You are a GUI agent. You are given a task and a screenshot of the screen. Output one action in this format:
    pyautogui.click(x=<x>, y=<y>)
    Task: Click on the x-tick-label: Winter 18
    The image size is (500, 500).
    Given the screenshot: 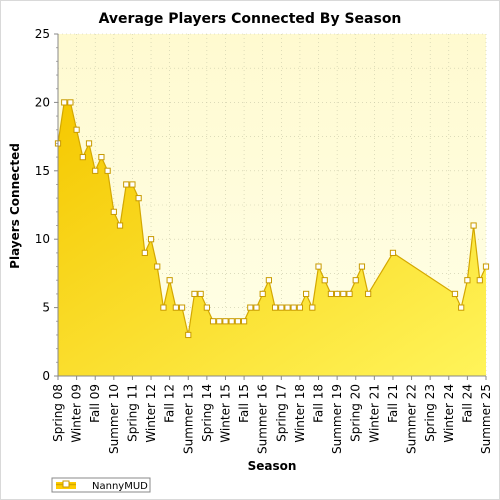 What is the action you would take?
    pyautogui.click(x=300, y=413)
    